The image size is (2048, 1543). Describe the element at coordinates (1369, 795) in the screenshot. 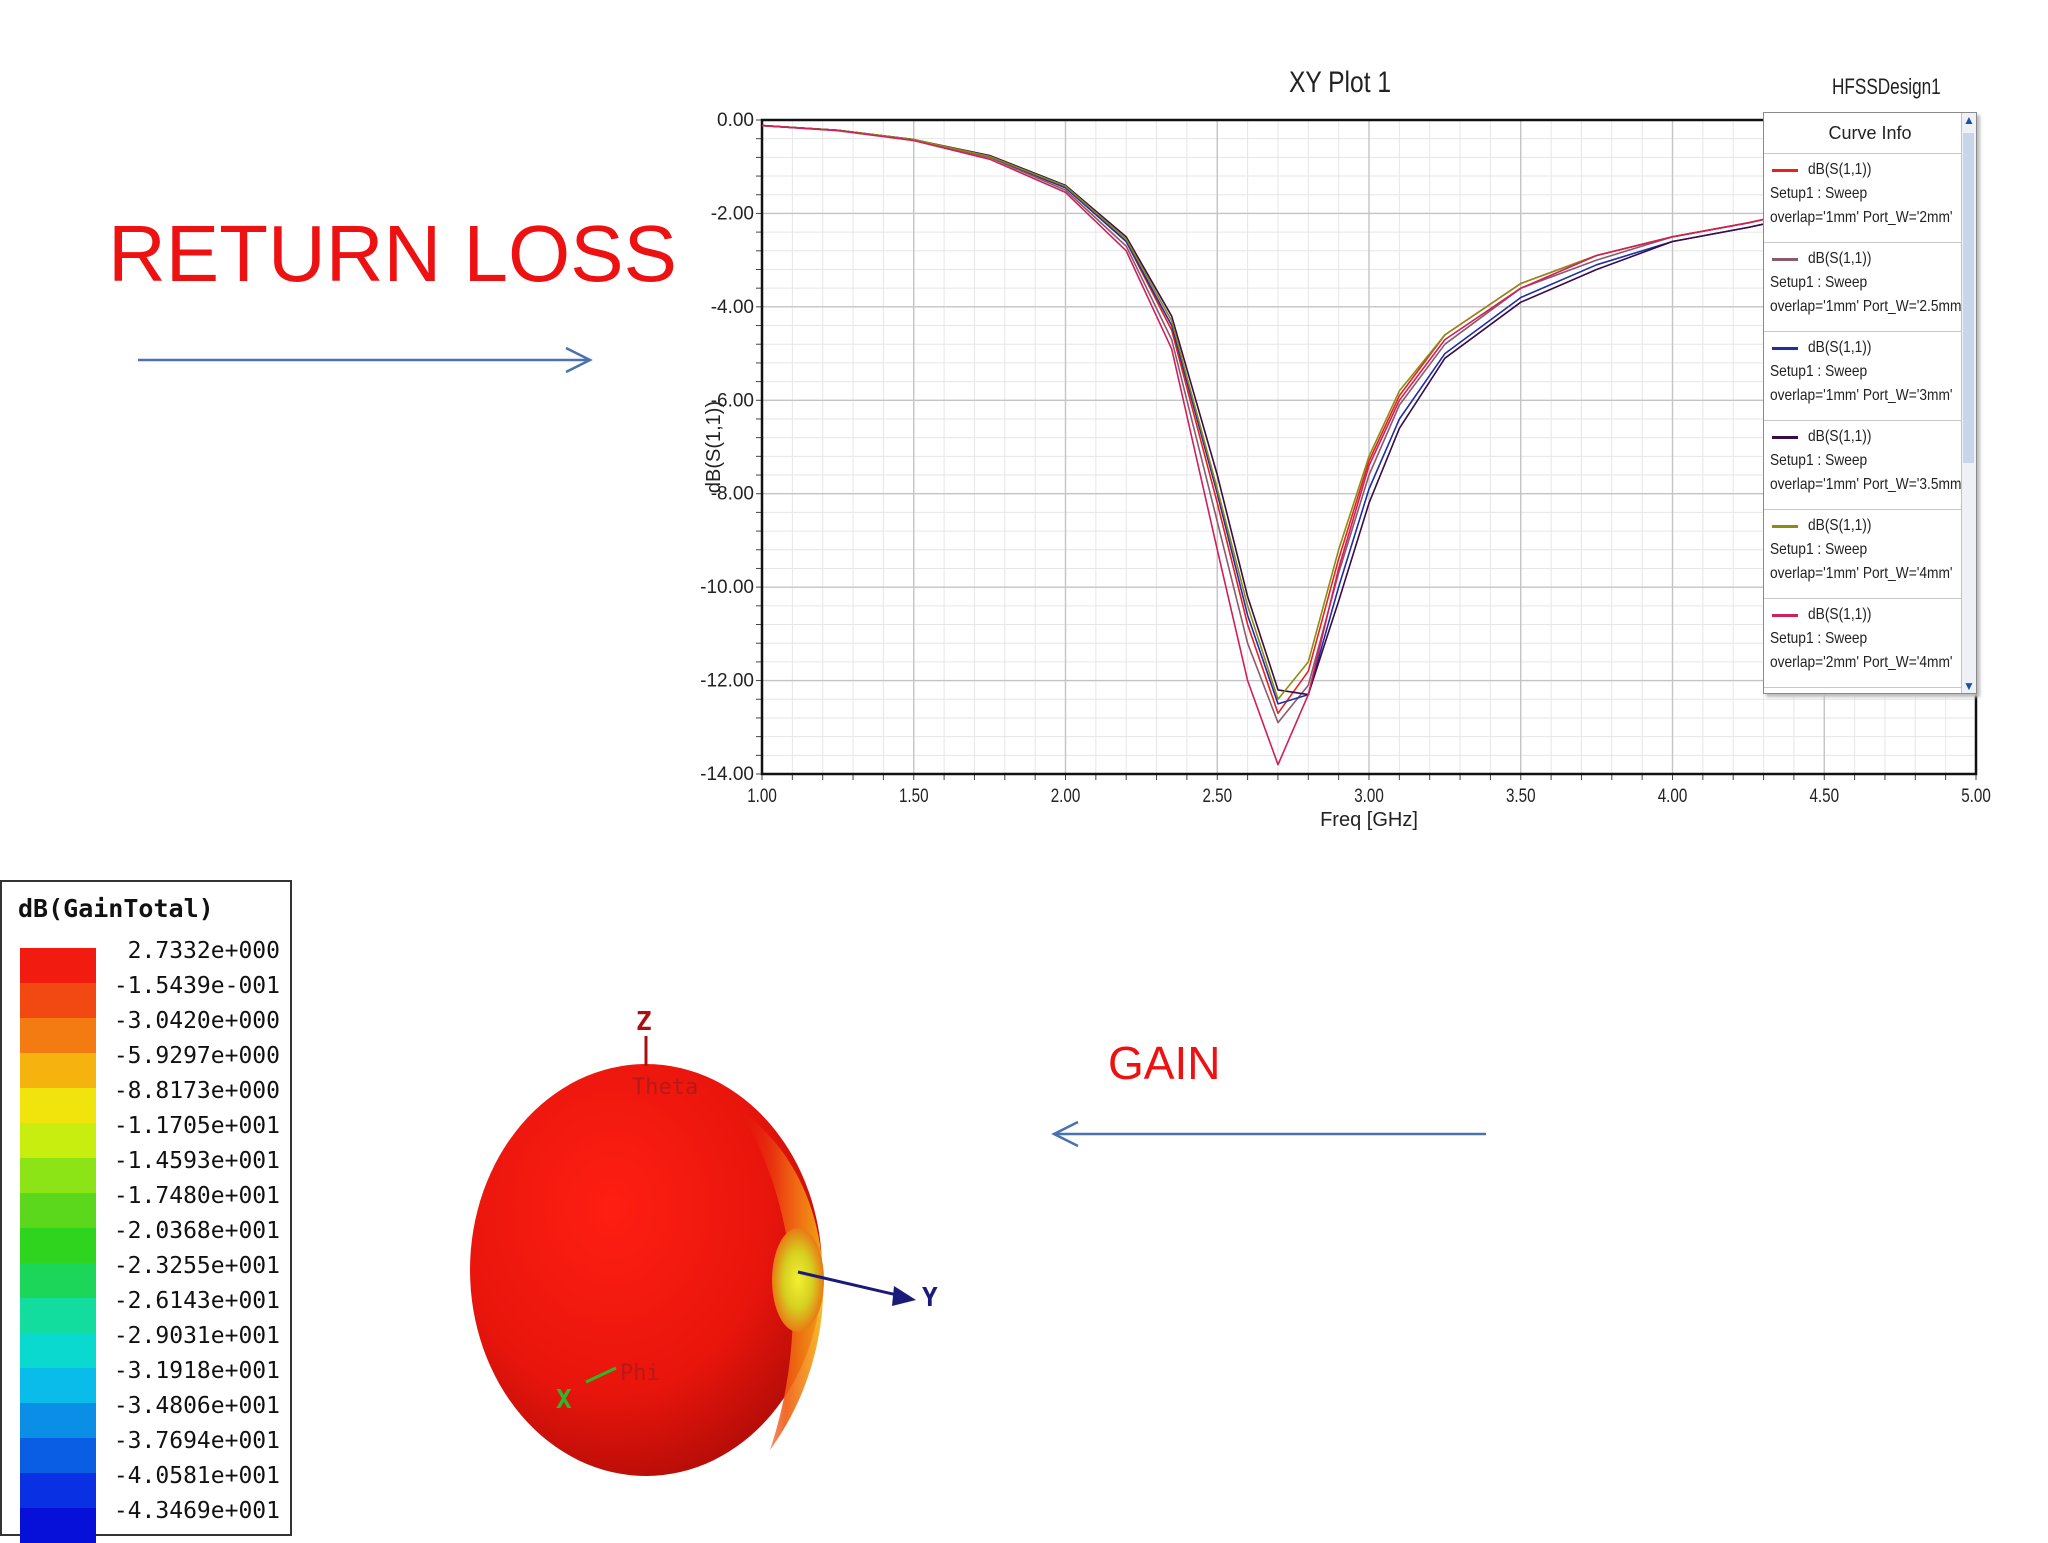

I see `x-tick-label: 3.00` at that location.